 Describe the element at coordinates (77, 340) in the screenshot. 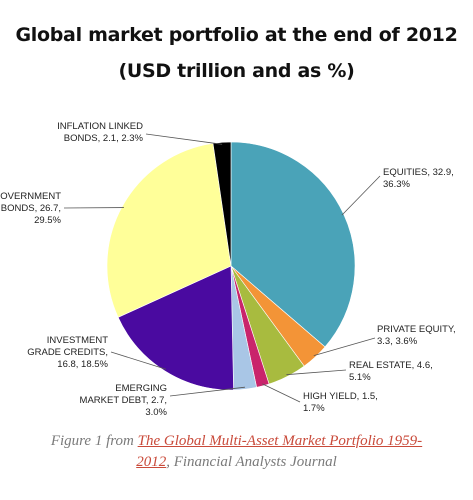

I see `slice-label-line: INVESTMENT` at that location.